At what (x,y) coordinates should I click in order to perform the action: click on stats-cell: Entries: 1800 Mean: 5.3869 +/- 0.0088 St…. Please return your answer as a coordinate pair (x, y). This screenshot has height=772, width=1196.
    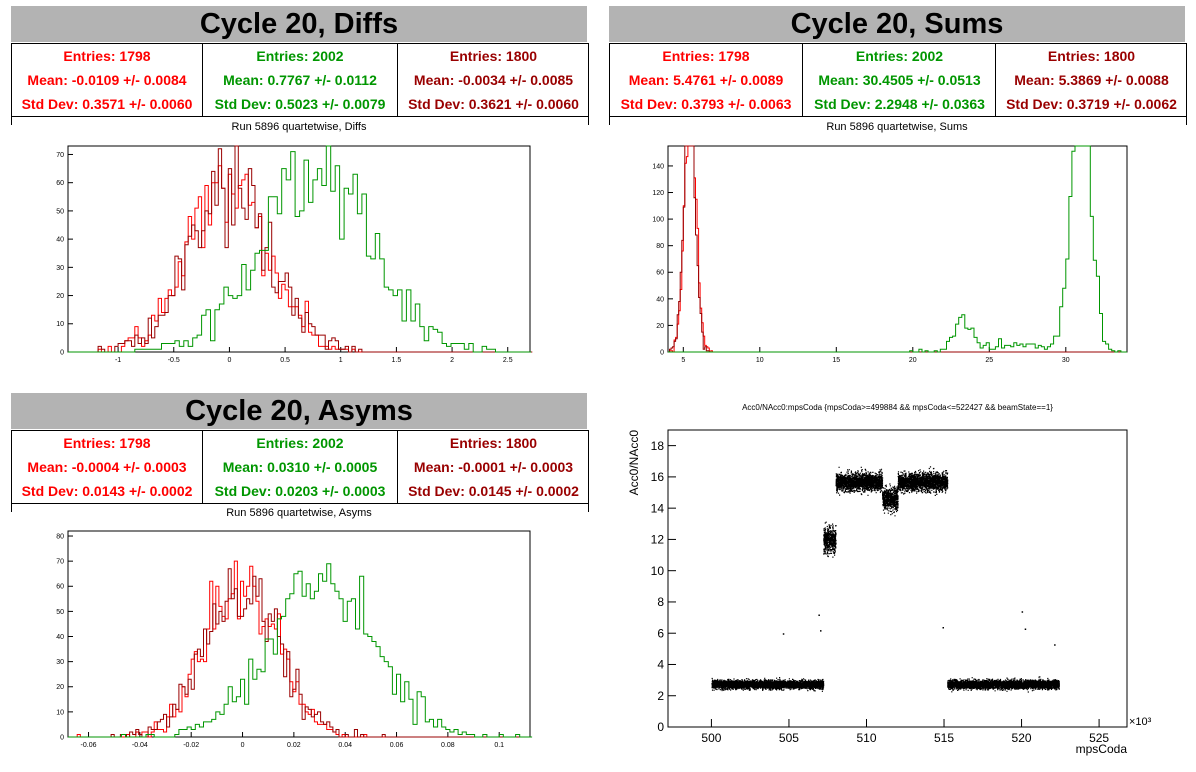
    Looking at the image, I should click on (1091, 80).